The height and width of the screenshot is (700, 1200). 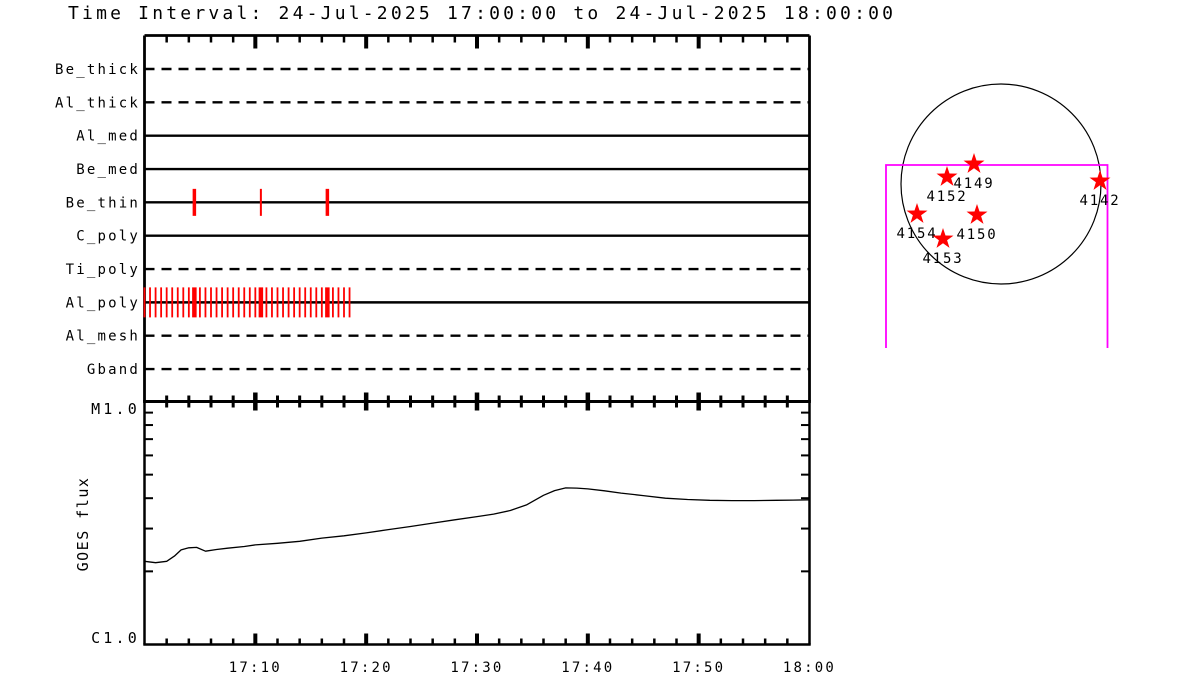 What do you see at coordinates (587, 668) in the screenshot?
I see `x-tick-label-1740: 17:40` at bounding box center [587, 668].